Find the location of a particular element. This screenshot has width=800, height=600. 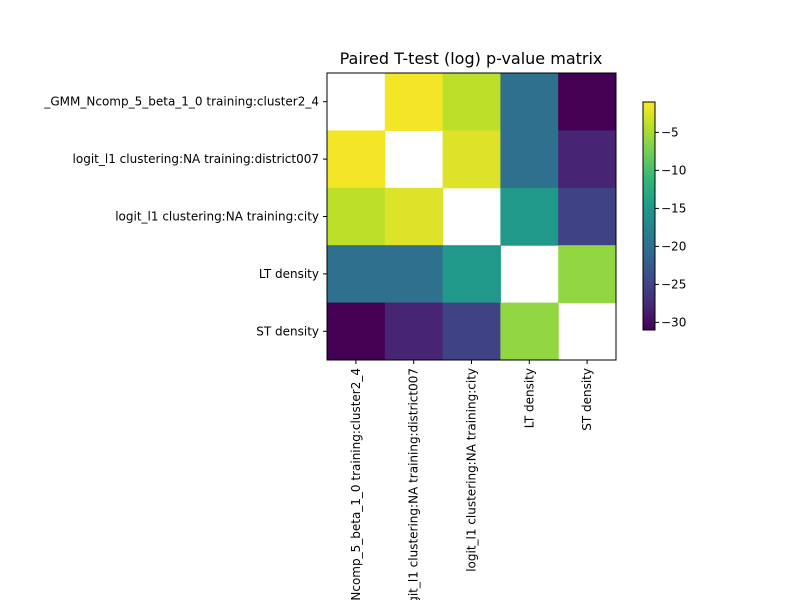

colorbar-tick-label: −25 is located at coordinates (673, 284).